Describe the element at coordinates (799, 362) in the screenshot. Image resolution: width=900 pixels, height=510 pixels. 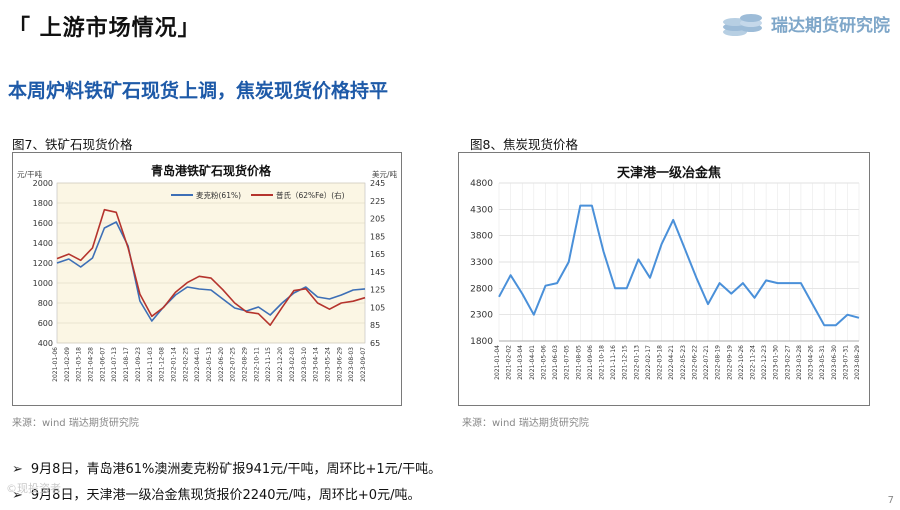
I see `x-tick-label: 2023-03-28` at that location.